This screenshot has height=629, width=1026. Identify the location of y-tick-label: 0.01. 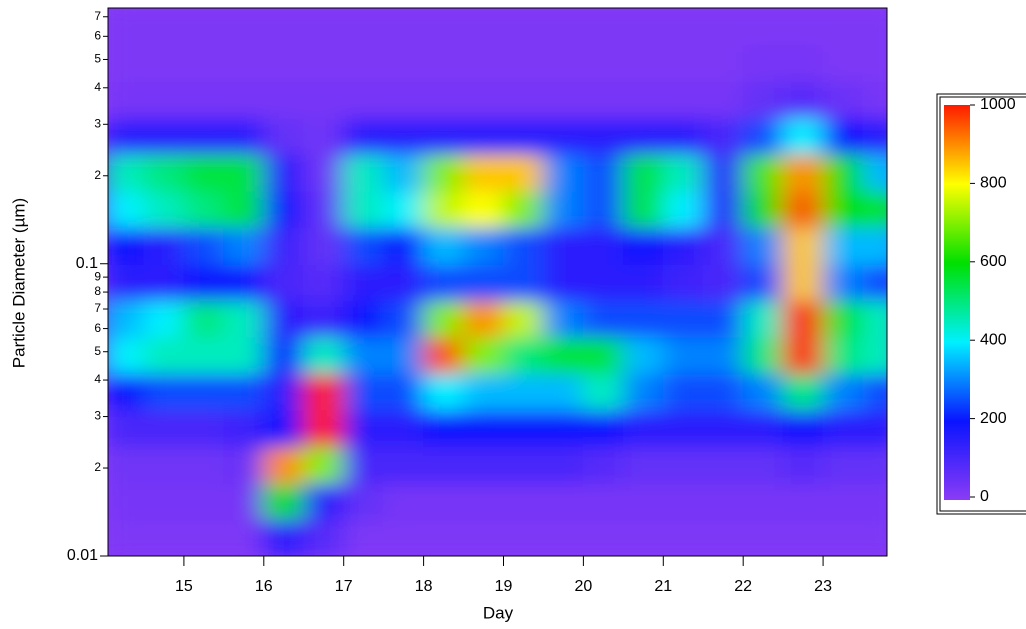
(82, 555).